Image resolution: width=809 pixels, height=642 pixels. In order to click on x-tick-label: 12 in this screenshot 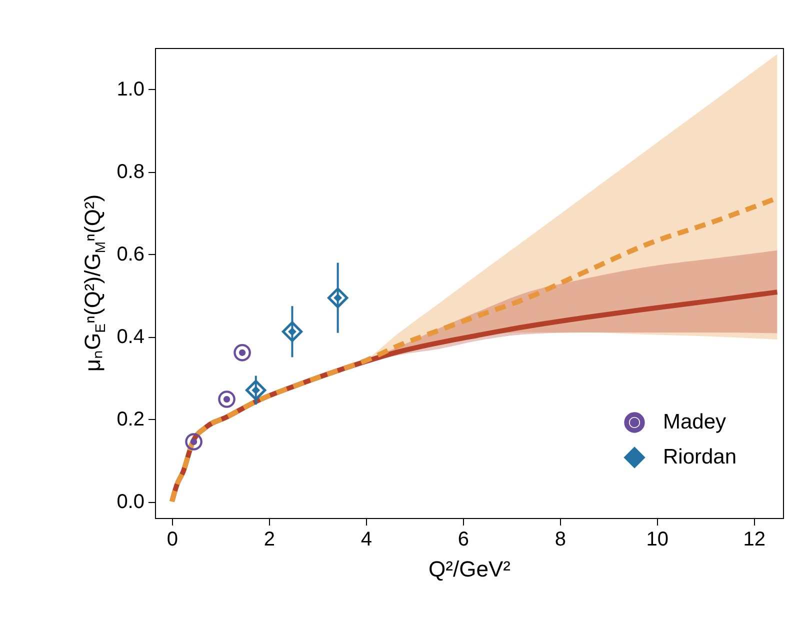, I will do `click(754, 539)`.